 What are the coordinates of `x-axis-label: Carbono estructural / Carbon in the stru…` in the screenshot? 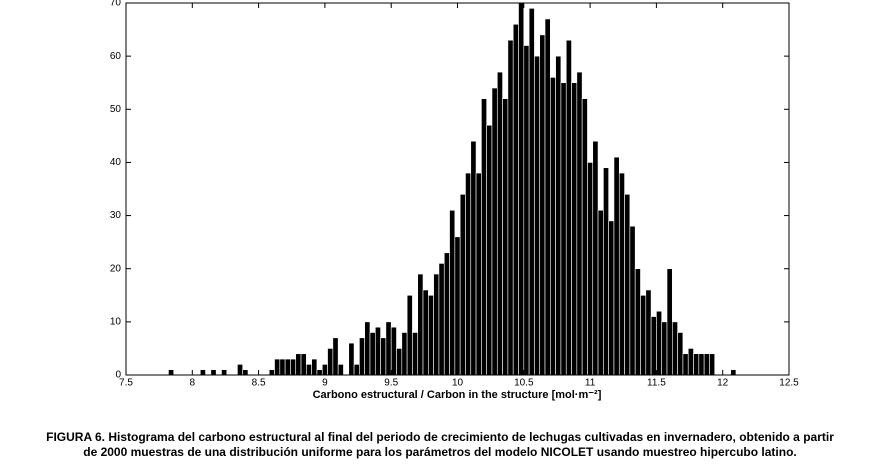 It's located at (457, 395).